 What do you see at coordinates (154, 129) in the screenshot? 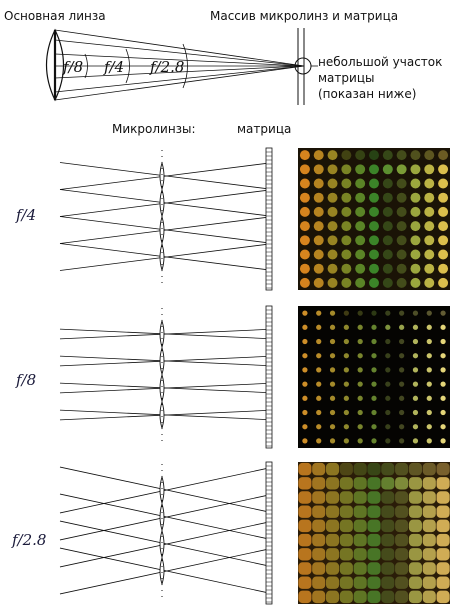
I see `microlenses-header: Микролинзы:` at bounding box center [154, 129].